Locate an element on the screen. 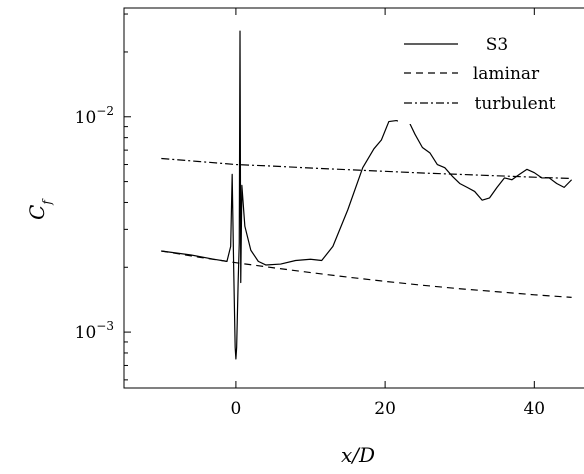 Image resolution: width=584 pixels, height=474 pixels. x-axis-label: x/D is located at coordinates (358, 455).